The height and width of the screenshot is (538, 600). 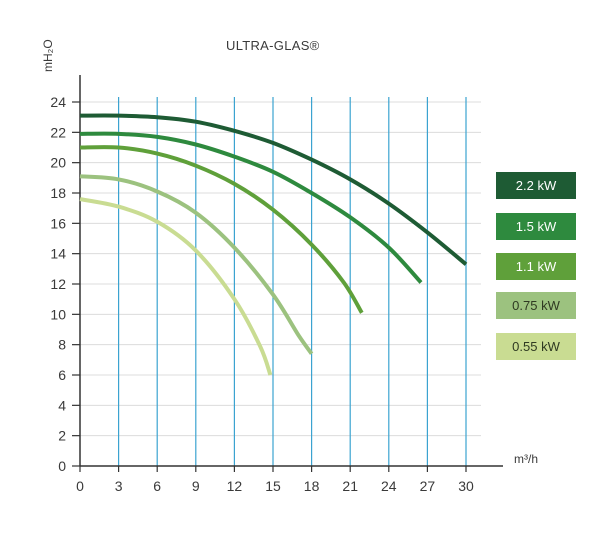 What do you see at coordinates (536, 266) in the screenshot?
I see `legend-item: 1.1 kW` at bounding box center [536, 266].